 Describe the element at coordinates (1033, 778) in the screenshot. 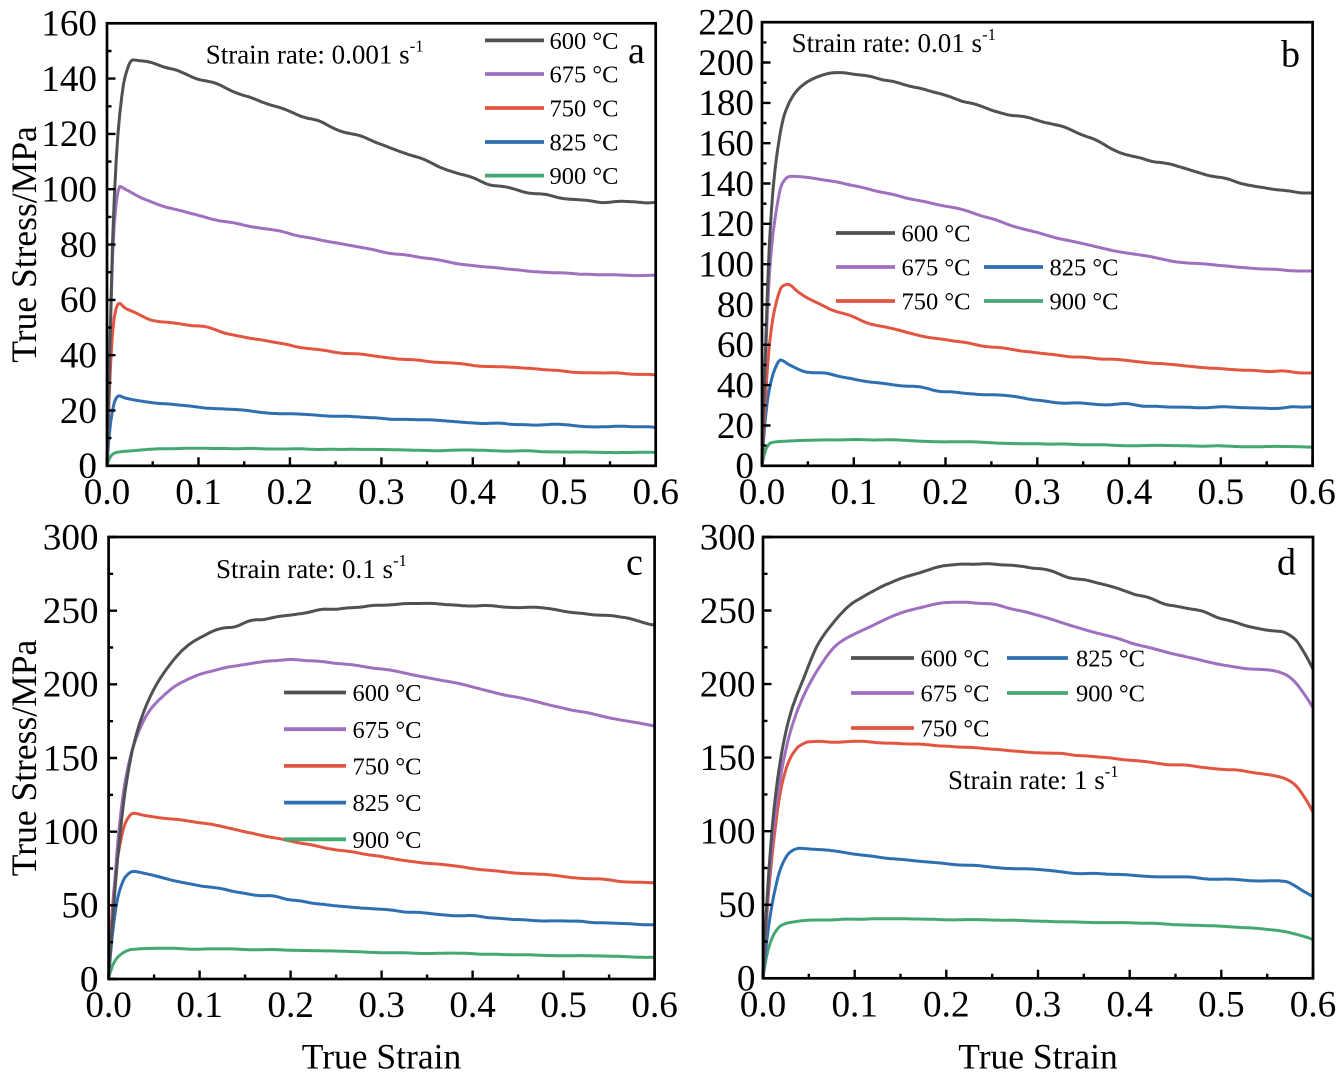

I see `svg-text: Strain rate: 1 s-1` at that location.